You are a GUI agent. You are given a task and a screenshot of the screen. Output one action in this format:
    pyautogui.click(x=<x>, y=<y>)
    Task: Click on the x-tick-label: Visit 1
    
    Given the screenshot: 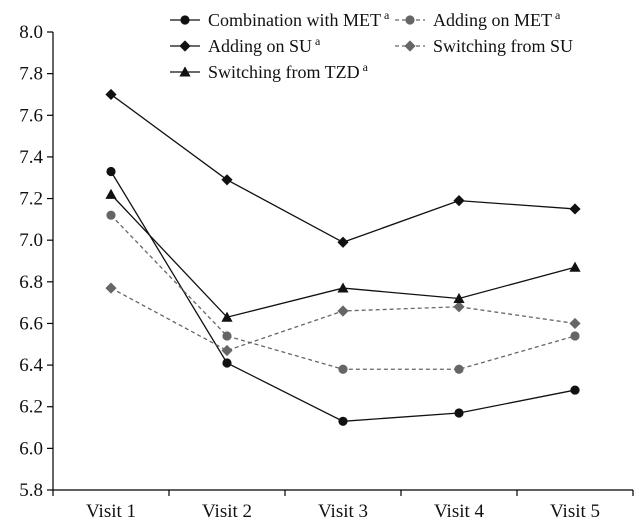 What is the action you would take?
    pyautogui.click(x=111, y=511)
    